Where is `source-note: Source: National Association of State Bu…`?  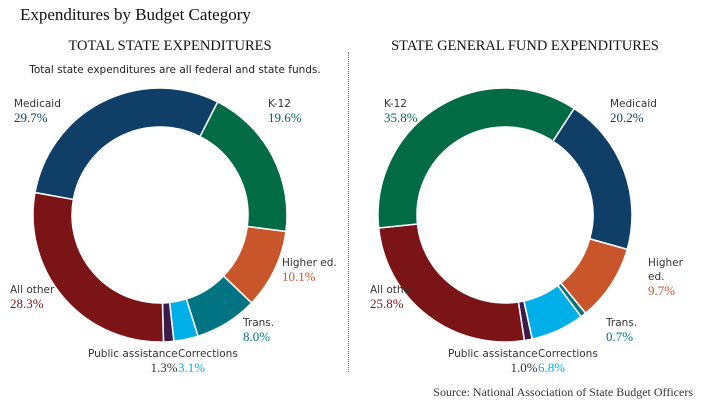
source-note: Source: National Association of State Bu… is located at coordinates (563, 392).